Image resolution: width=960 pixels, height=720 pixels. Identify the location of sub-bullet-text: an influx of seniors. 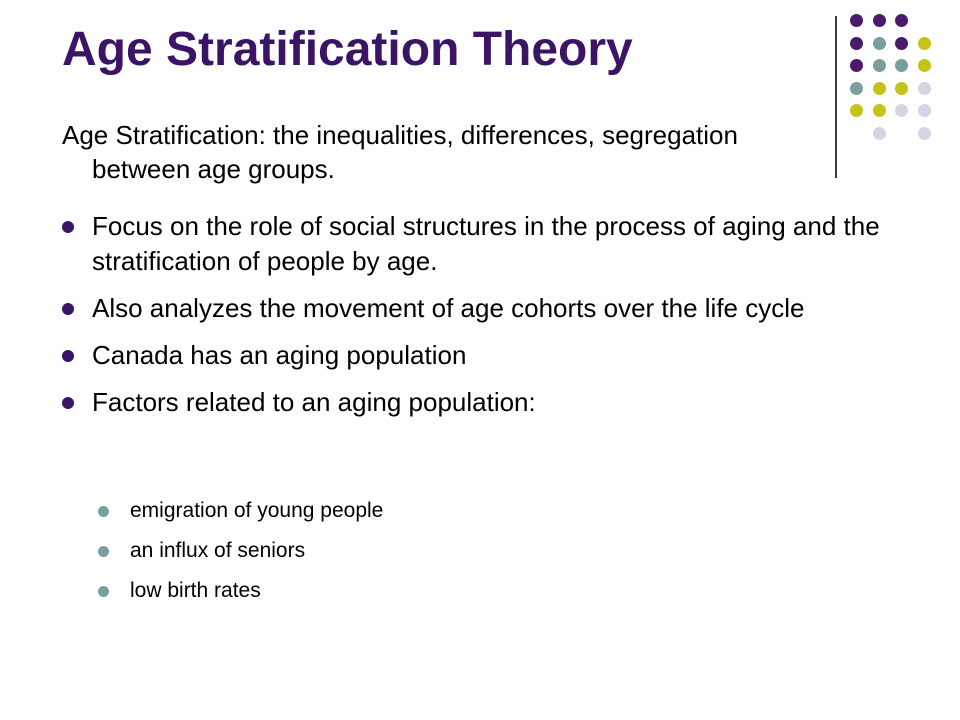
(218, 550).